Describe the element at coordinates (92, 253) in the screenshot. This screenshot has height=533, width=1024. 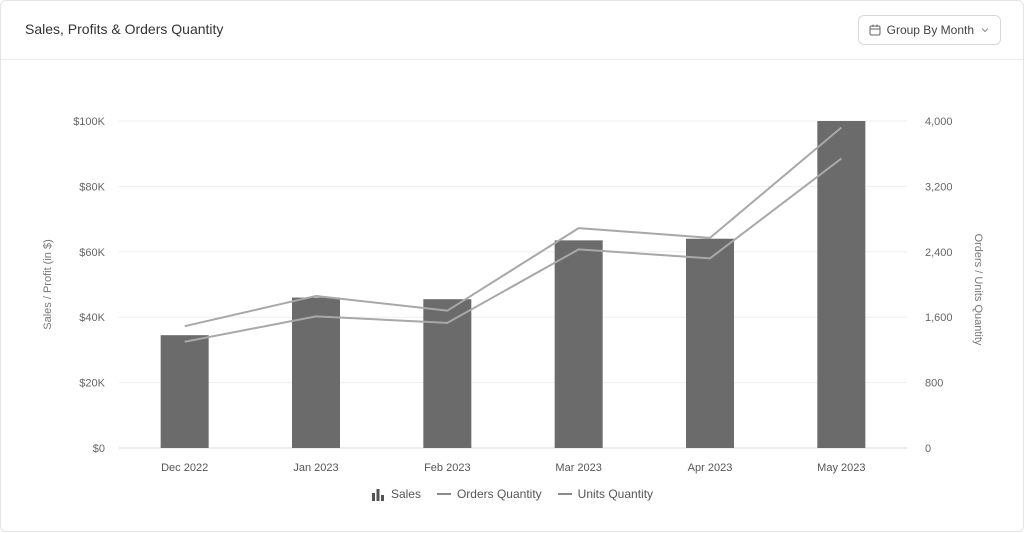
I see `y-tick-label: $60K` at that location.